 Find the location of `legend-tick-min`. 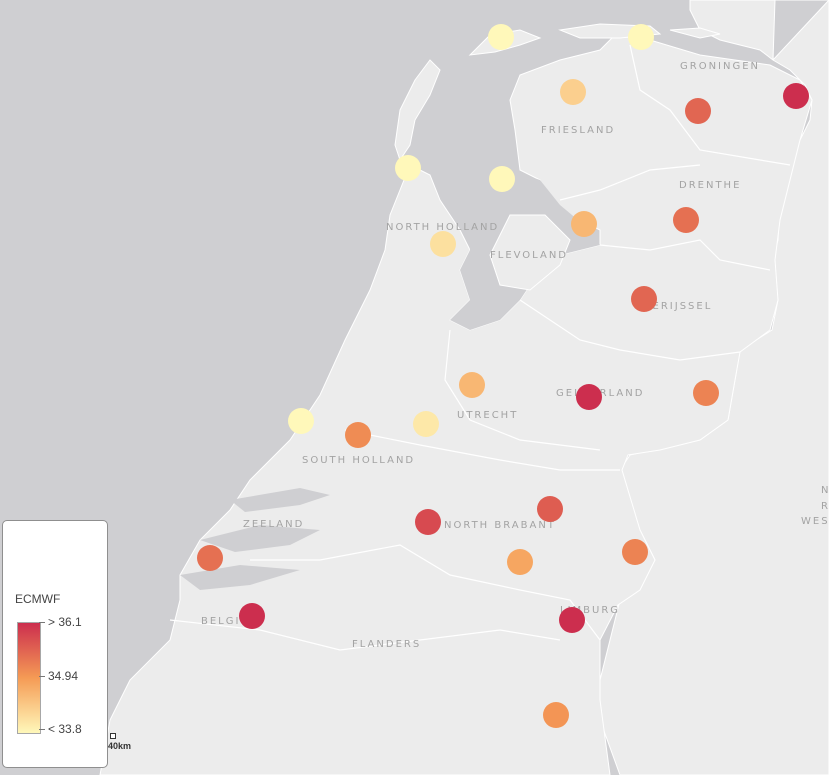

legend-tick-min is located at coordinates (42, 729).